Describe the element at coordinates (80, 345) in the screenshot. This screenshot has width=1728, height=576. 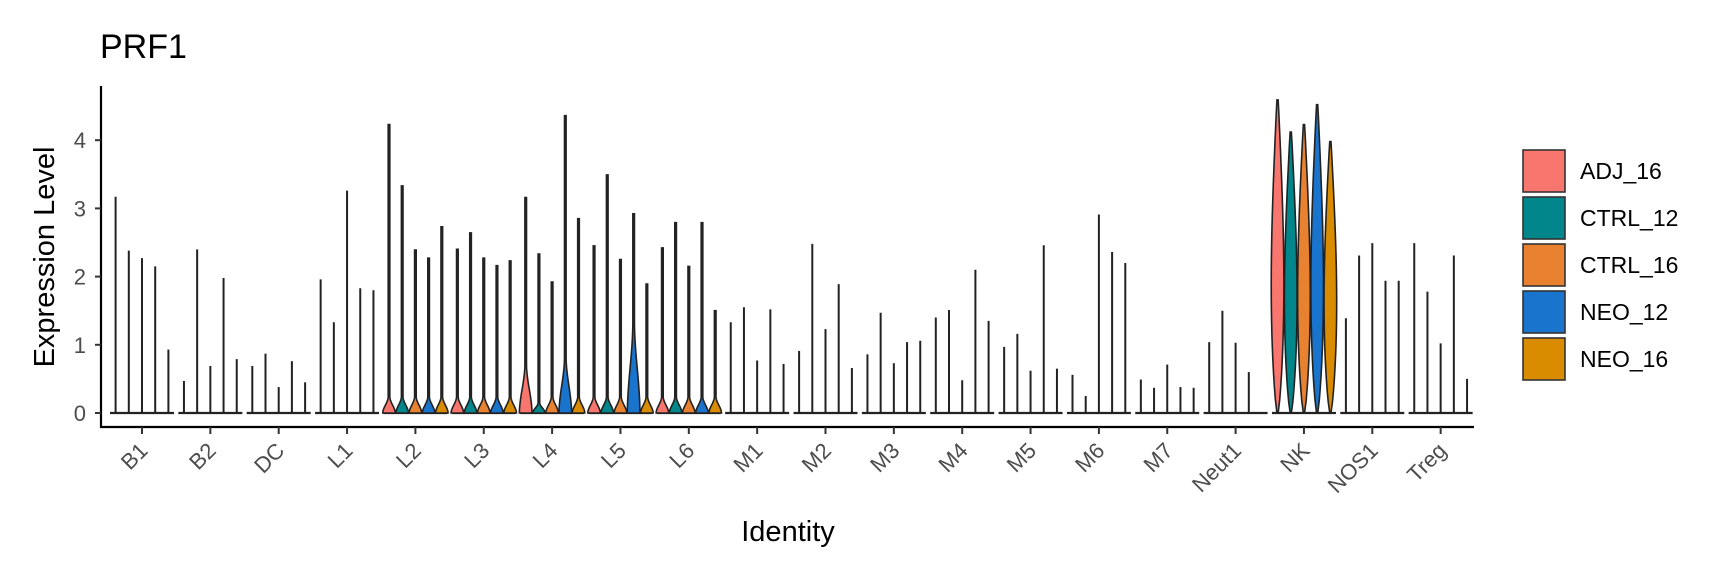
I see `y-tick-label: 1` at that location.